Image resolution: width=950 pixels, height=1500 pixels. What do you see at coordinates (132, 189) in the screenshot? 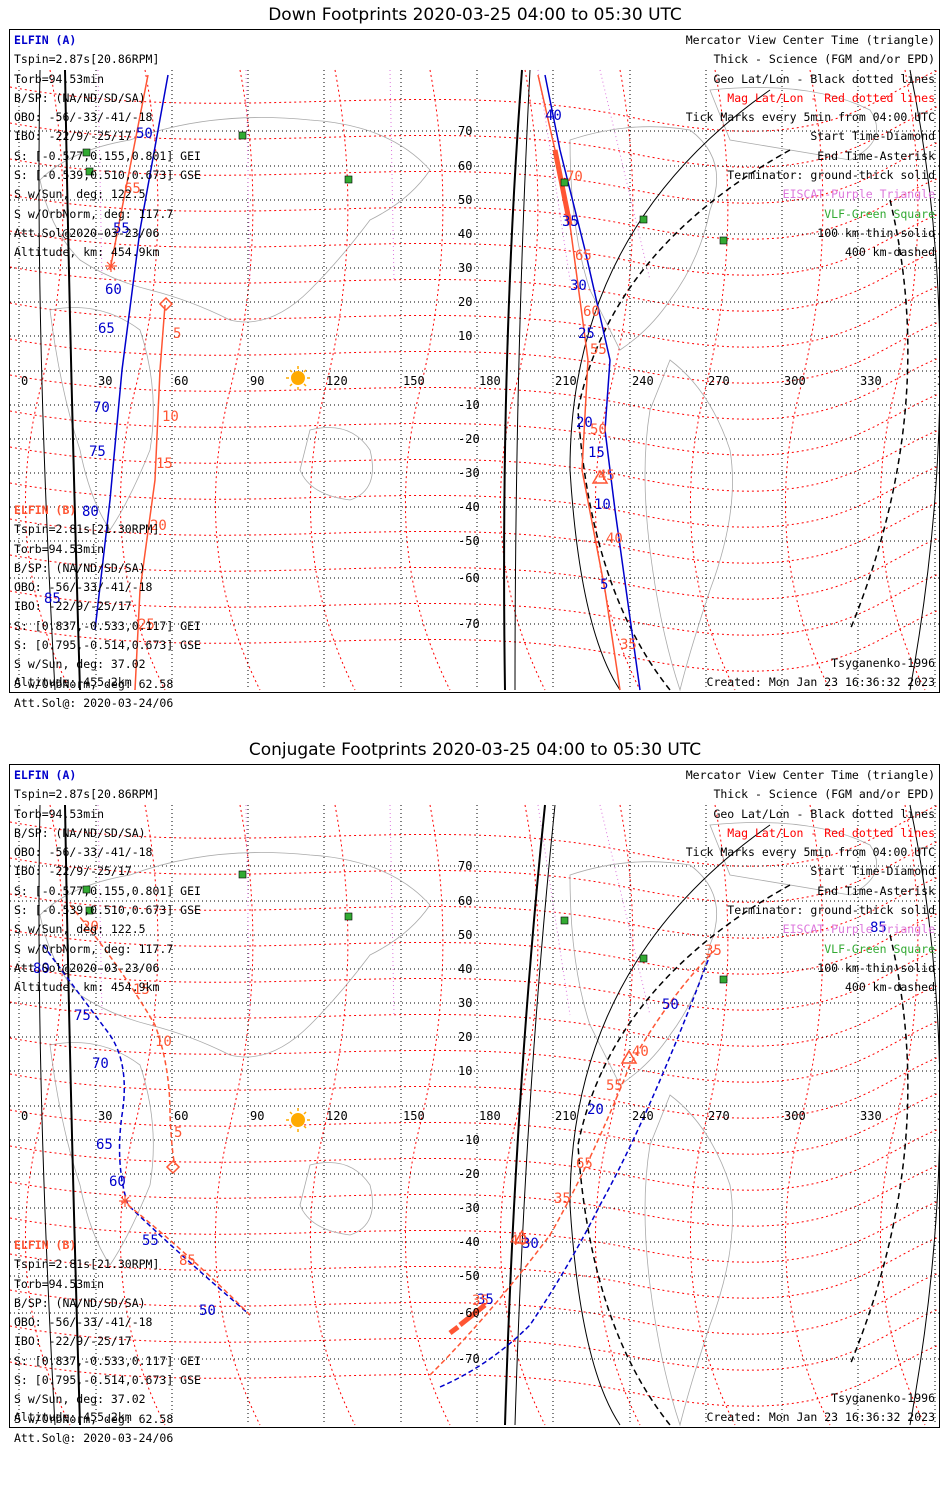
I see `tick-b-0: 65` at bounding box center [132, 189].